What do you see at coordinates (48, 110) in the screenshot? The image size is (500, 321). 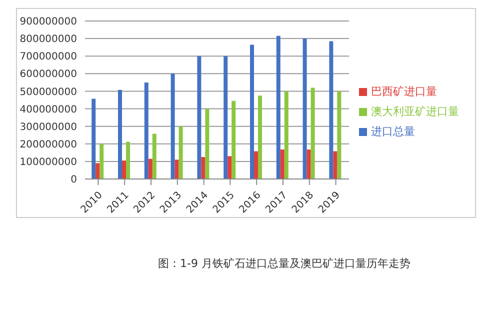 I see `y-tick-label: 400000000` at bounding box center [48, 110].